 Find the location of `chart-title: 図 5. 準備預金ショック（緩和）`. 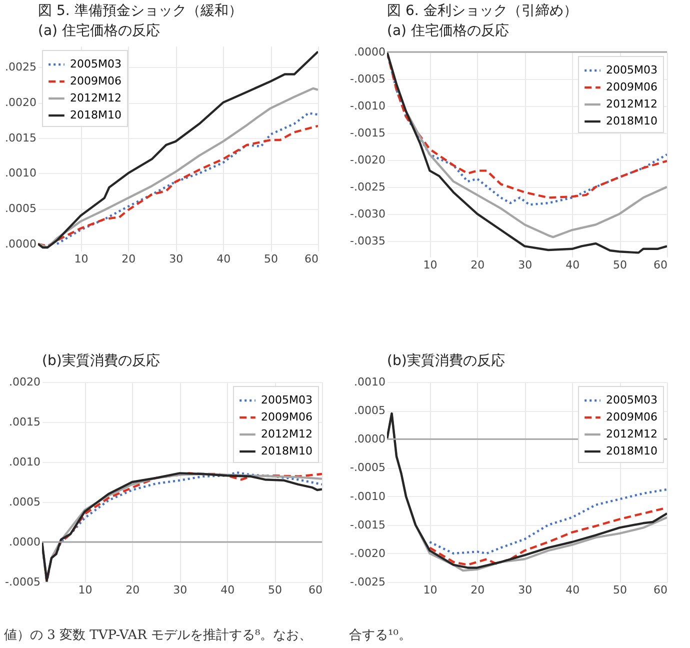

chart-title: 図 5. 準備預金ショック（緩和） is located at coordinates (140, 11).